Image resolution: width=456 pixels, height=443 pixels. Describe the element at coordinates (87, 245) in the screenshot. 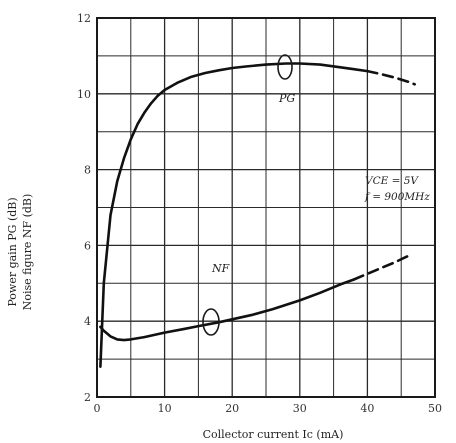

I see `y-tick-label: 6` at that location.